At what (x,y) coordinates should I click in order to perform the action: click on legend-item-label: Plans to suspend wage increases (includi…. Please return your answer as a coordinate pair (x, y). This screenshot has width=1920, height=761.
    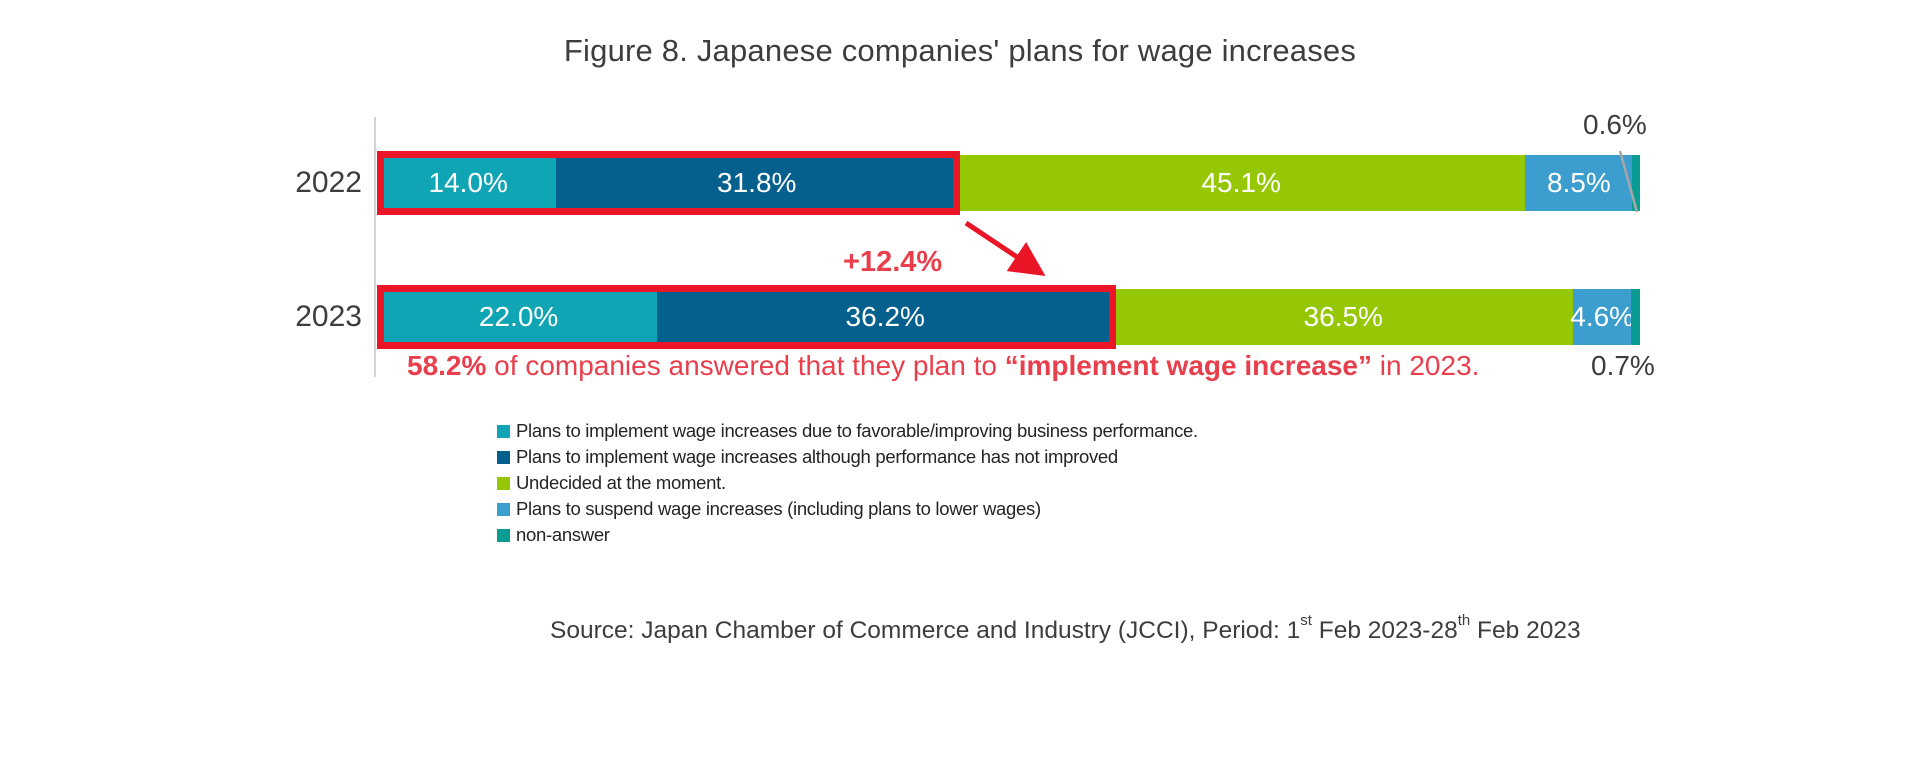
    Looking at the image, I should click on (778, 508).